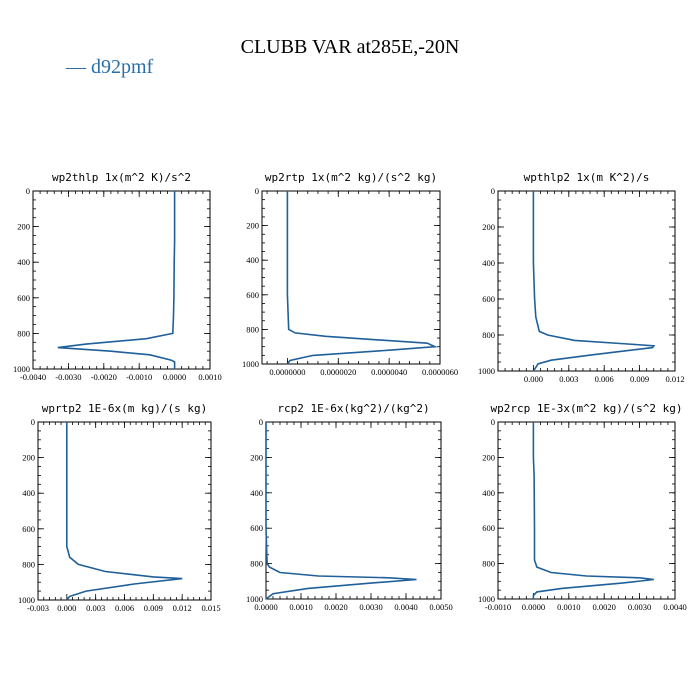  What do you see at coordinates (350, 47) in the screenshot?
I see `page-title: CLUBB VAR at285E,-20N` at bounding box center [350, 47].